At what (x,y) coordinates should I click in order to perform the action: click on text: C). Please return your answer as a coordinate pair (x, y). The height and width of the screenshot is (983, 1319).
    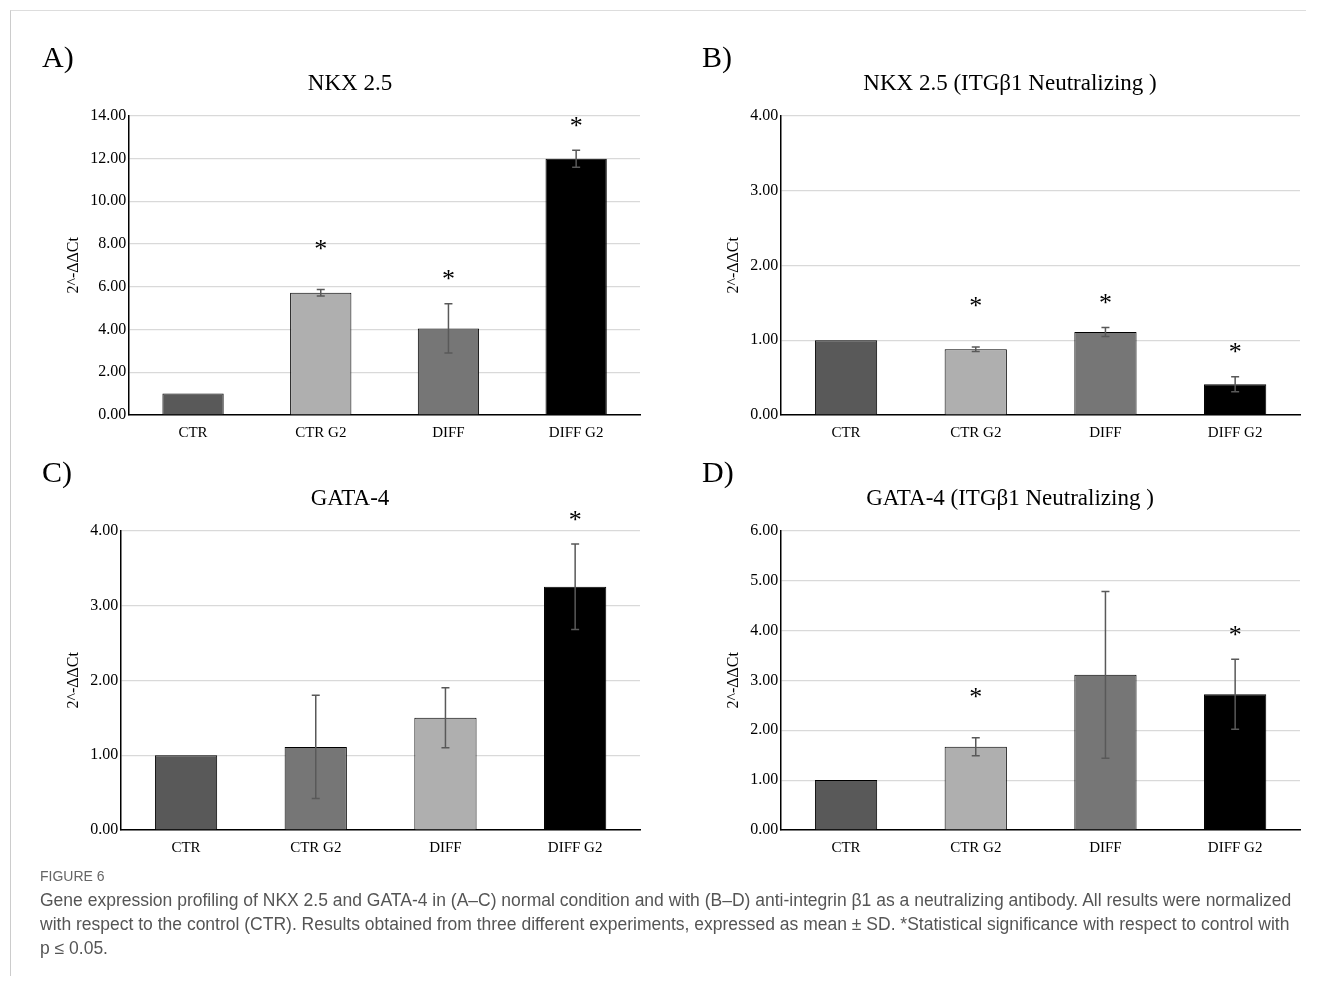
    Looking at the image, I should click on (57, 472).